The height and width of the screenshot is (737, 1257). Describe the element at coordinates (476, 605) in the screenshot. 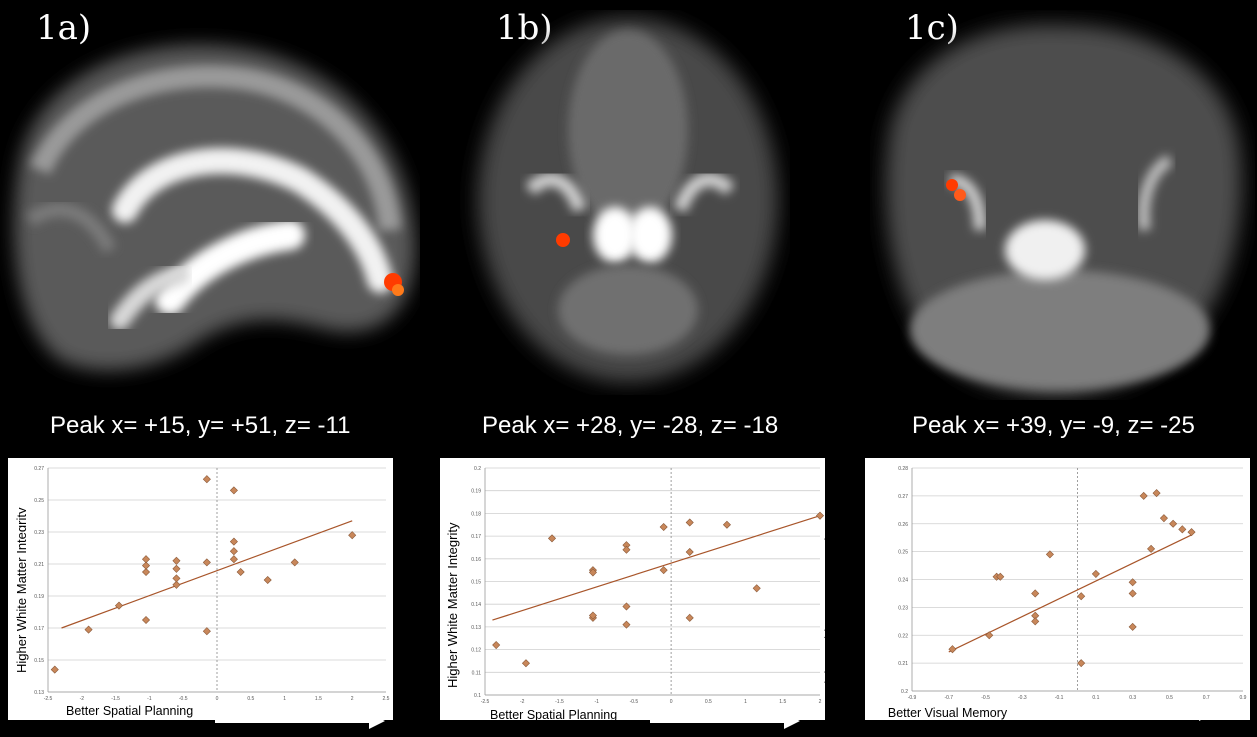

I see `y-tick-label: 0.14` at that location.